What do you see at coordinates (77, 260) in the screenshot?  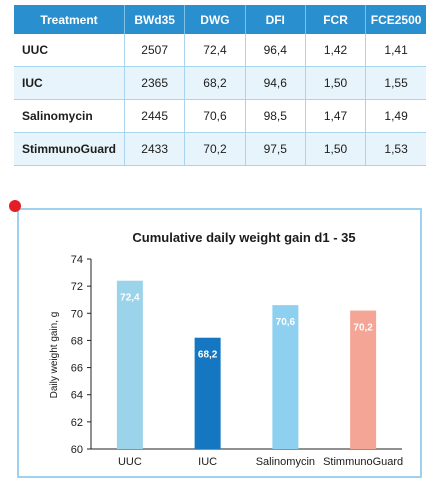 I see `y-tick-label: 74` at bounding box center [77, 260].